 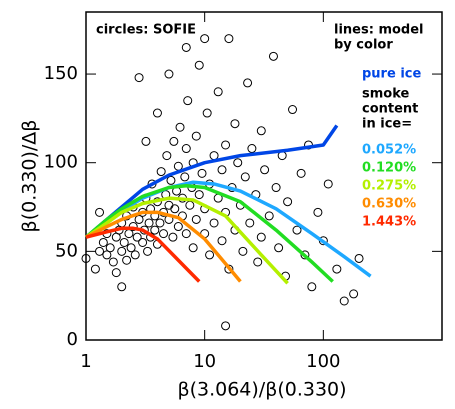 I want to click on x-tick-label: 100, so click(x=323, y=361).